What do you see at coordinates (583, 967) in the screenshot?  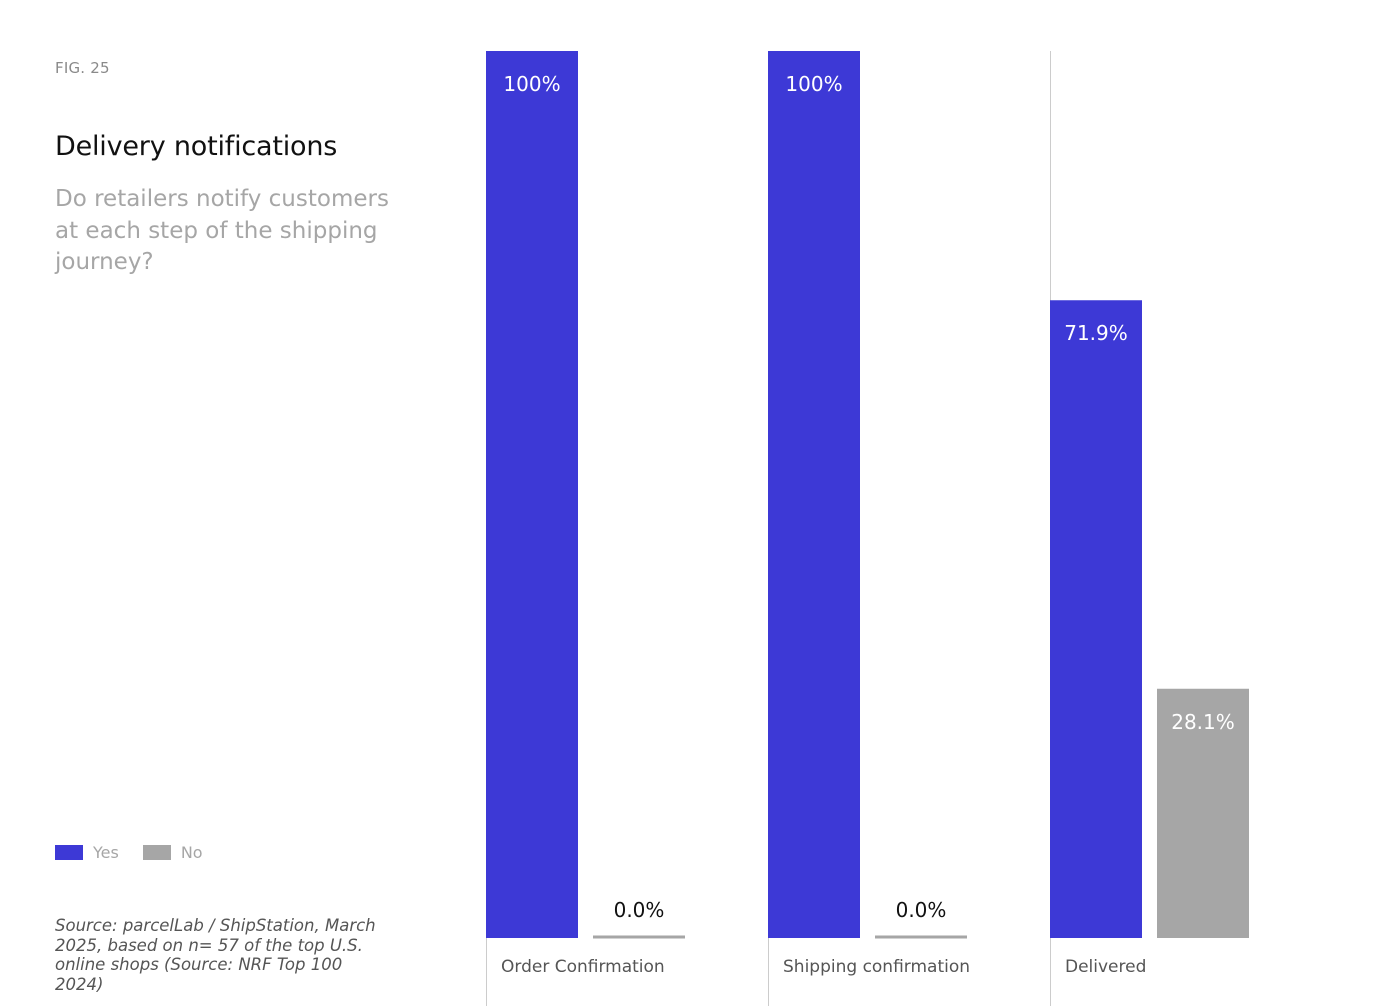 I see `category-label-order-confirmation: Order Confirmation` at bounding box center [583, 967].